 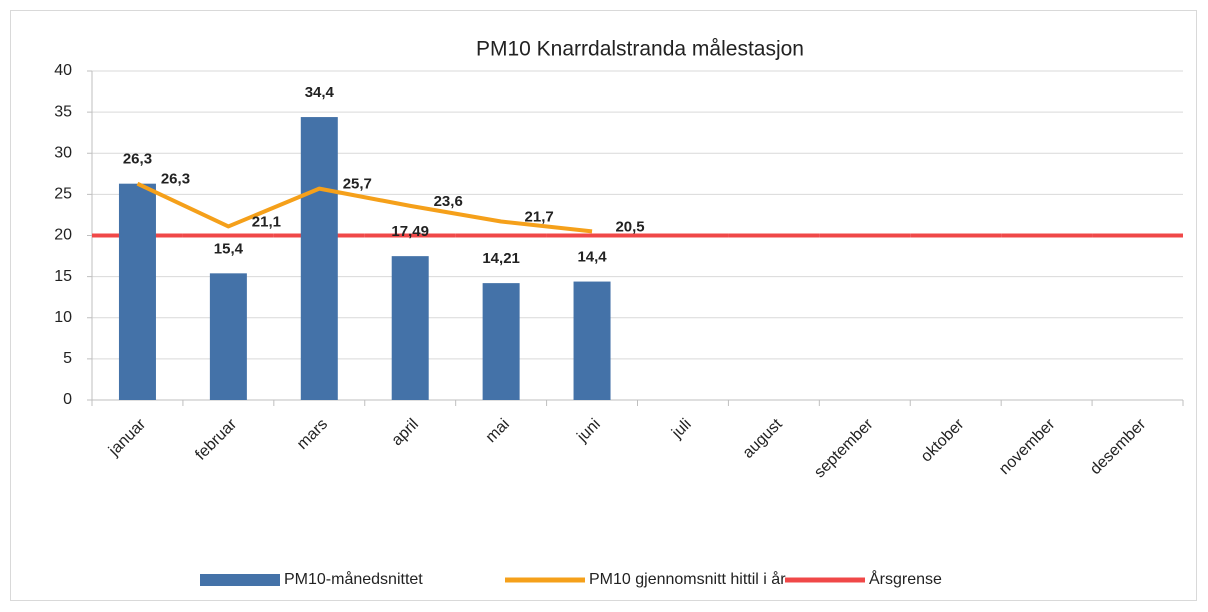 What do you see at coordinates (640, 49) in the screenshot?
I see `chart-title: PM10 Knarrdalstranda målestasjon` at bounding box center [640, 49].